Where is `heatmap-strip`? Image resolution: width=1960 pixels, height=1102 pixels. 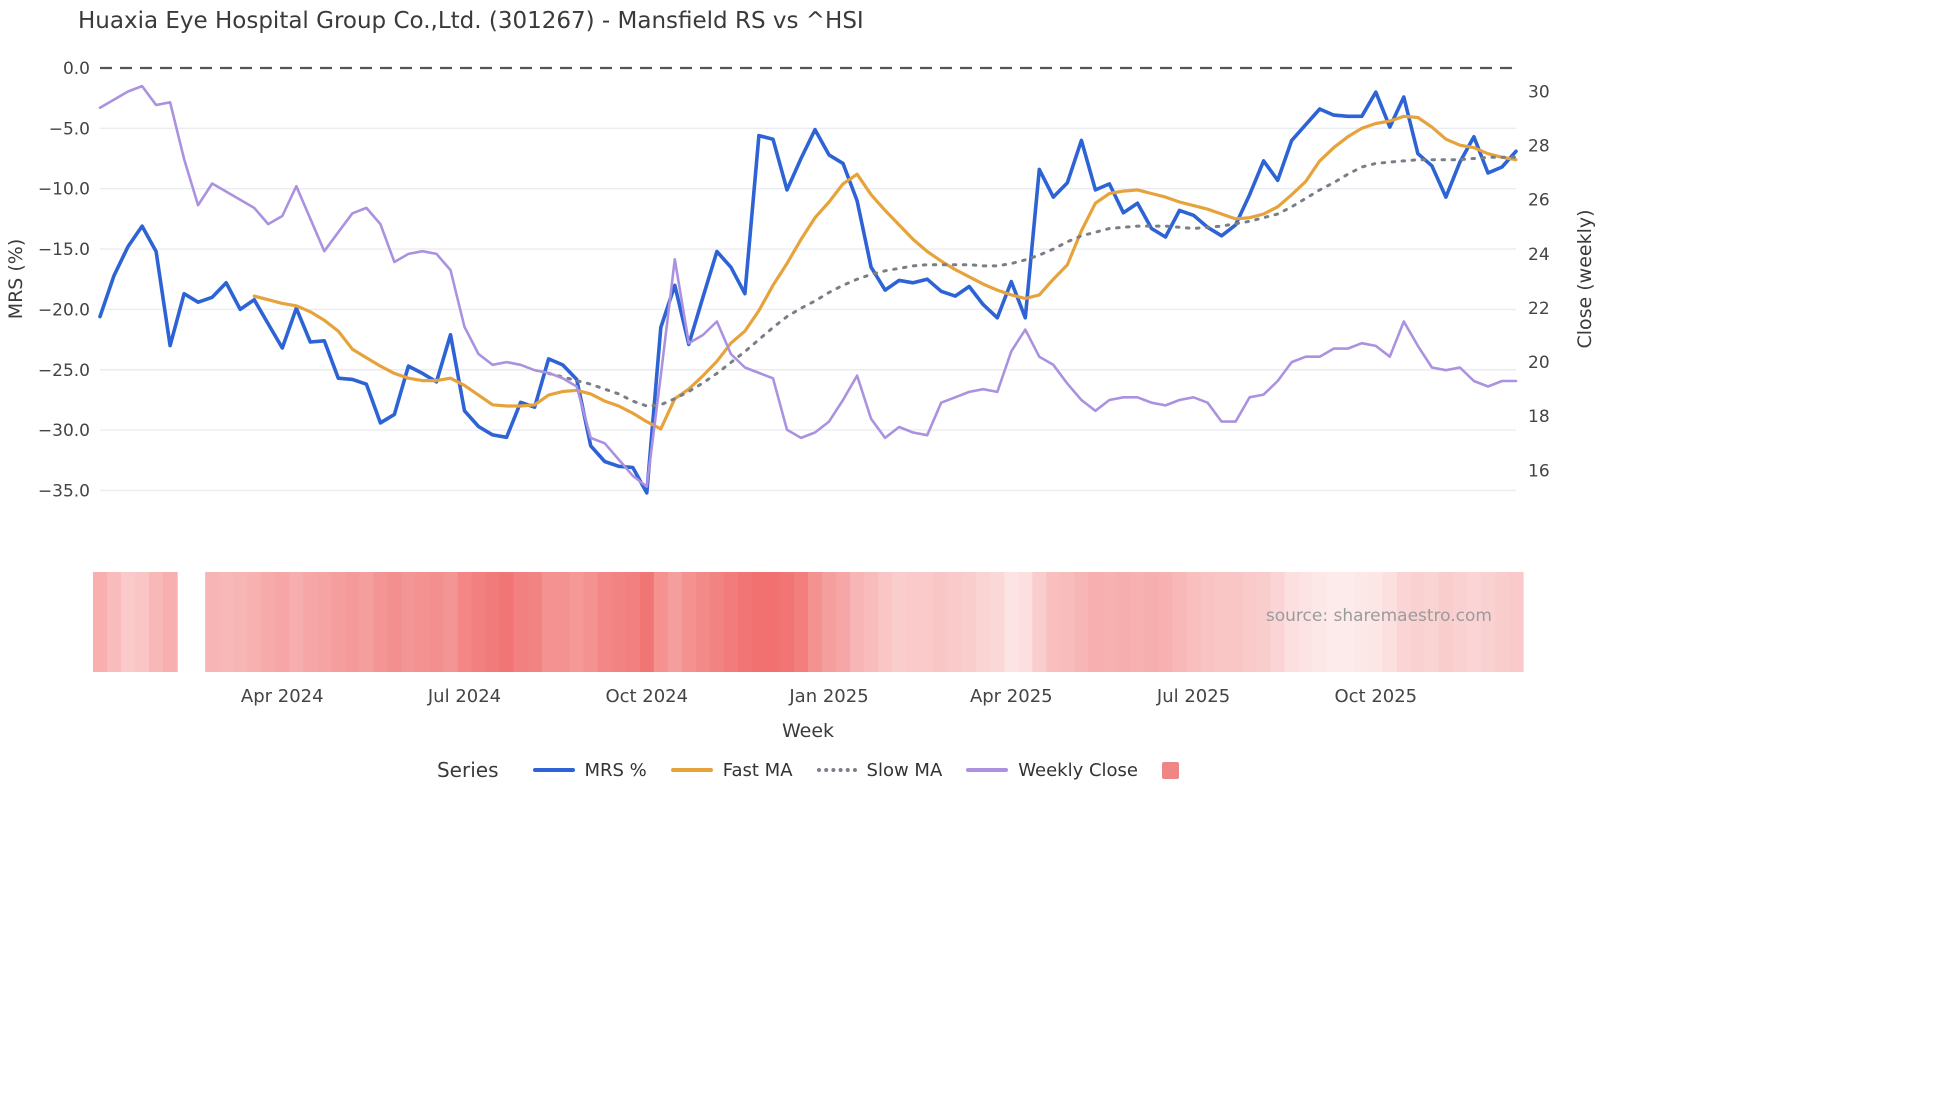
heatmap-strip is located at coordinates (808, 622).